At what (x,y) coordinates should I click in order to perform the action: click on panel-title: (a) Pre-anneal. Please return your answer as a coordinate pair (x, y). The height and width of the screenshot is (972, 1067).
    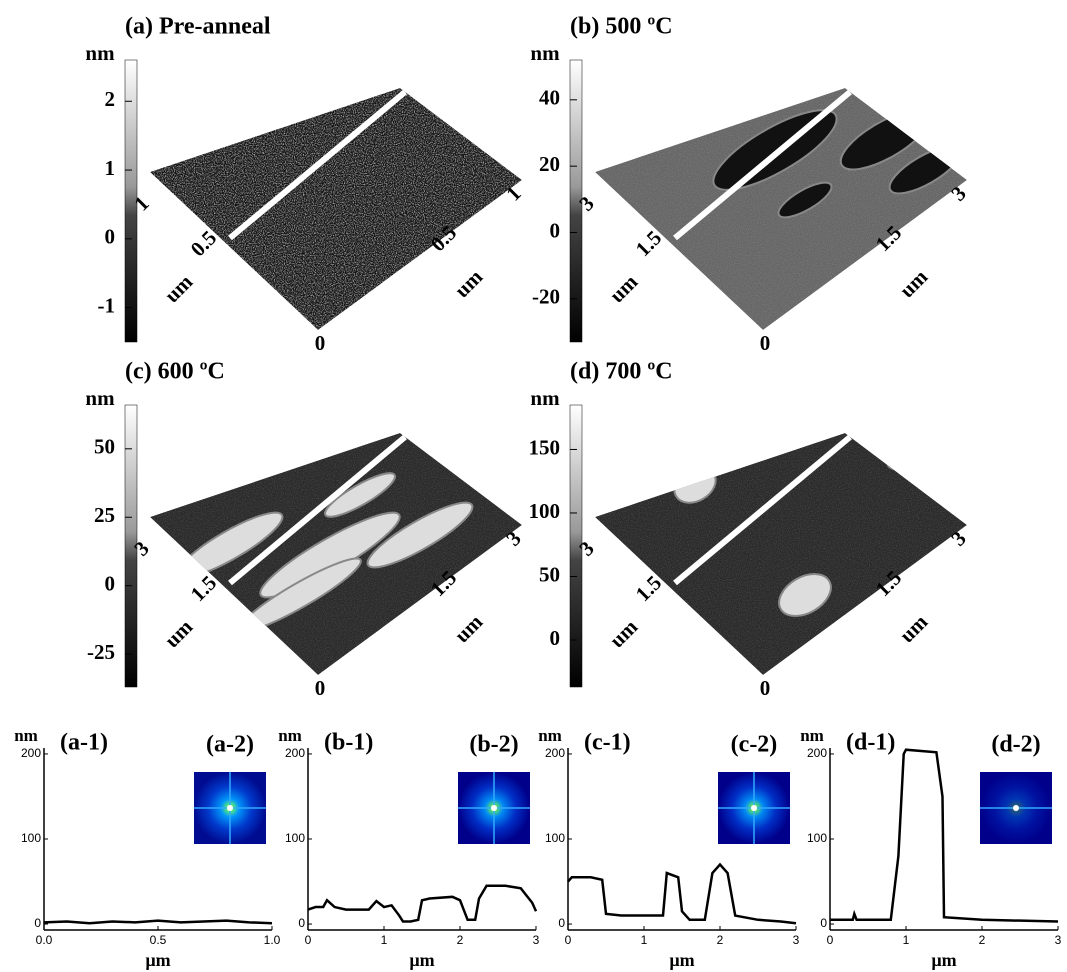
    Looking at the image, I should click on (198, 27).